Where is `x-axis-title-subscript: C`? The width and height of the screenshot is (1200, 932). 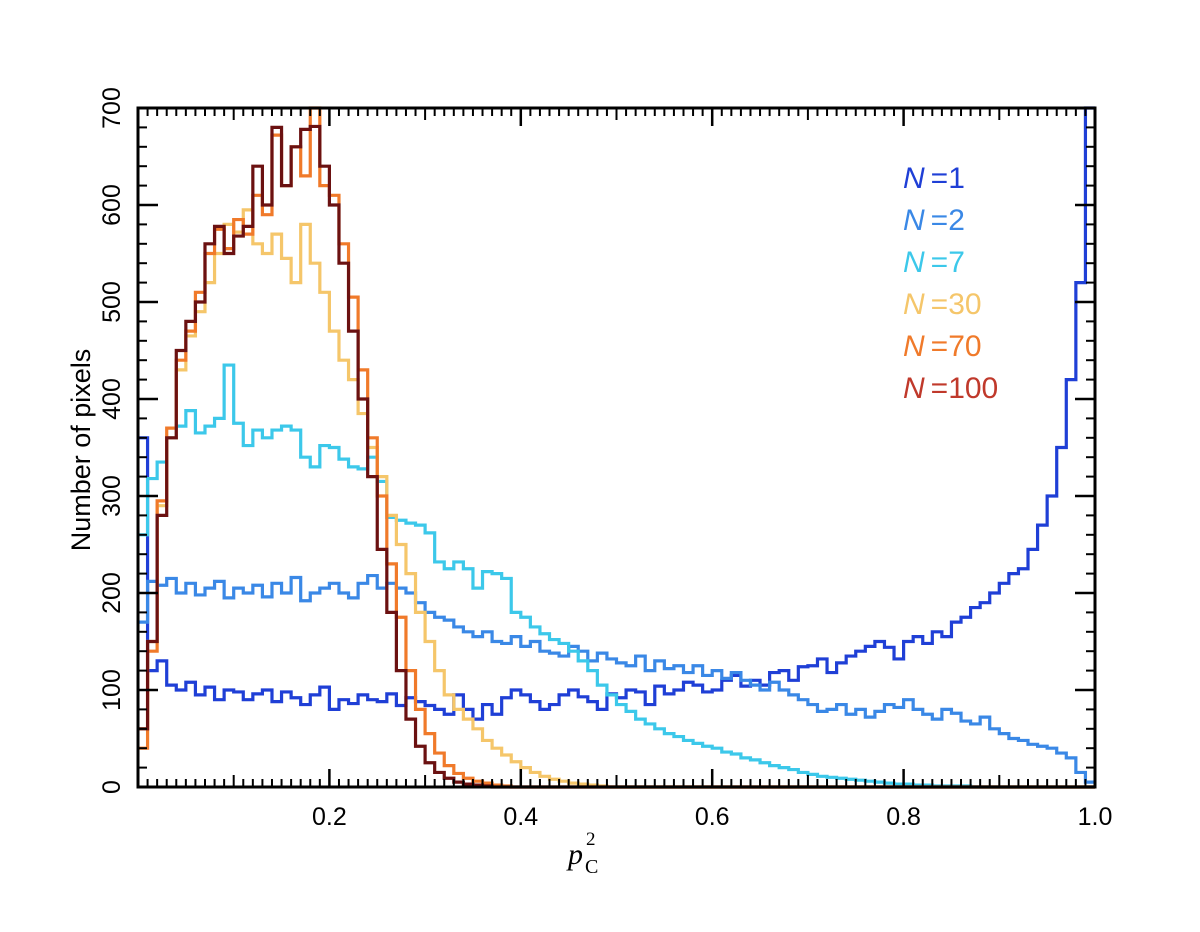
x-axis-title-subscript: C is located at coordinates (591, 867).